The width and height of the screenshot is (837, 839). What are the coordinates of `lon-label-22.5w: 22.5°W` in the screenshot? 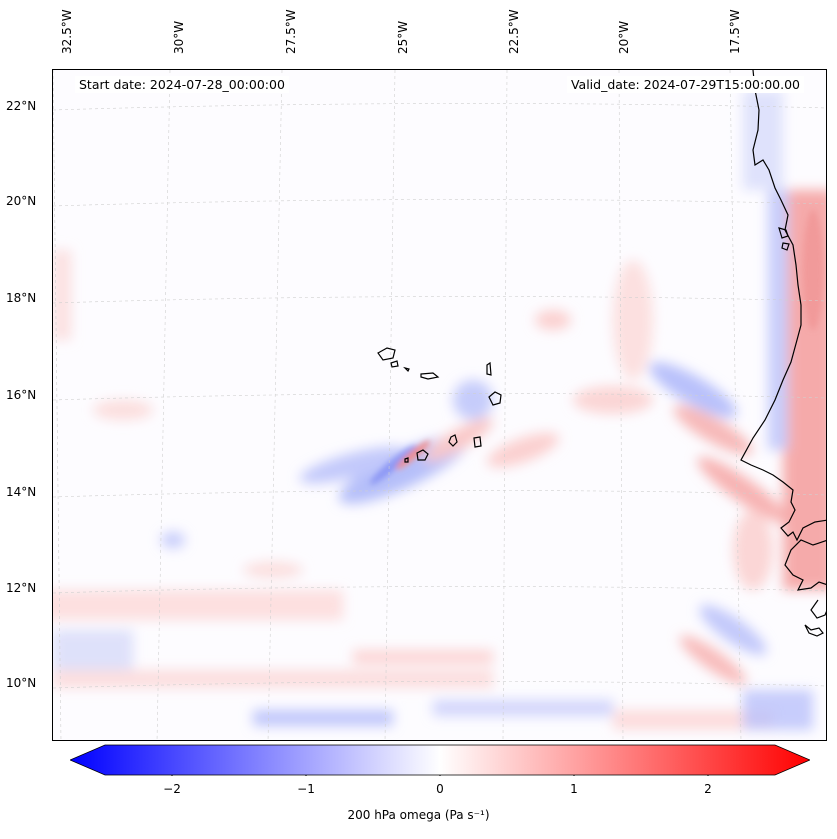 It's located at (514, 31).